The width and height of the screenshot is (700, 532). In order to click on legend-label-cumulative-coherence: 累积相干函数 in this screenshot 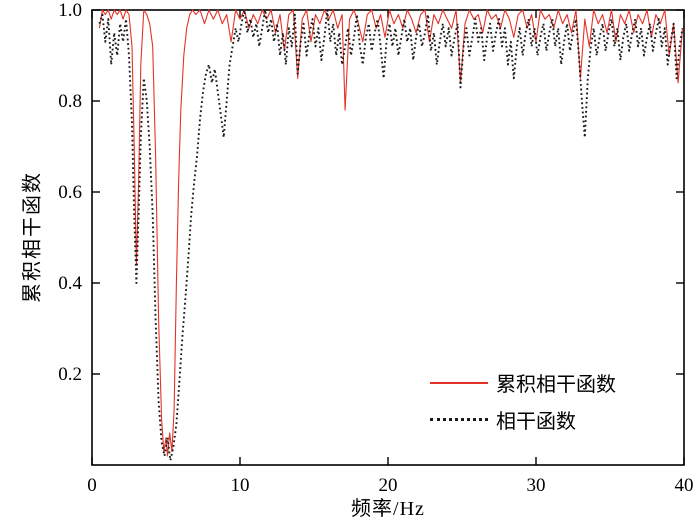, I will do `click(556, 385)`.